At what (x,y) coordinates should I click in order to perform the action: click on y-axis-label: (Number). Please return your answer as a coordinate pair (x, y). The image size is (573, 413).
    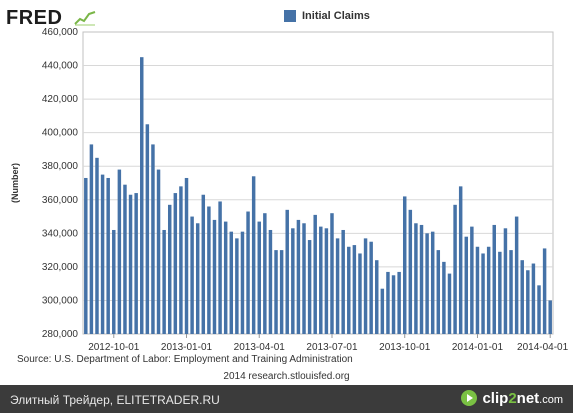
    Looking at the image, I should click on (15, 183).